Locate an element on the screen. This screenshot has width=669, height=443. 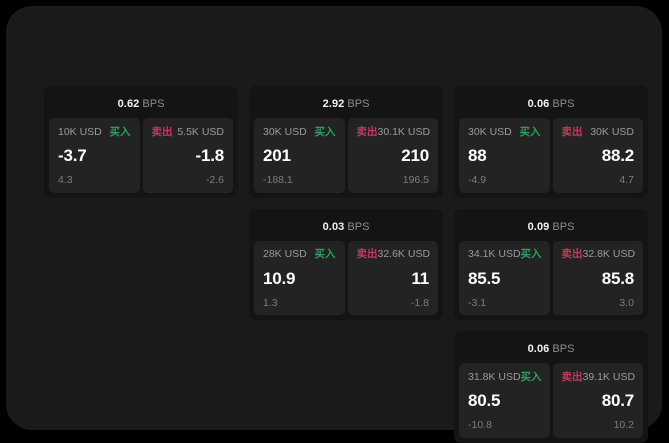
sell-size: 30K USD is located at coordinates (612, 131).